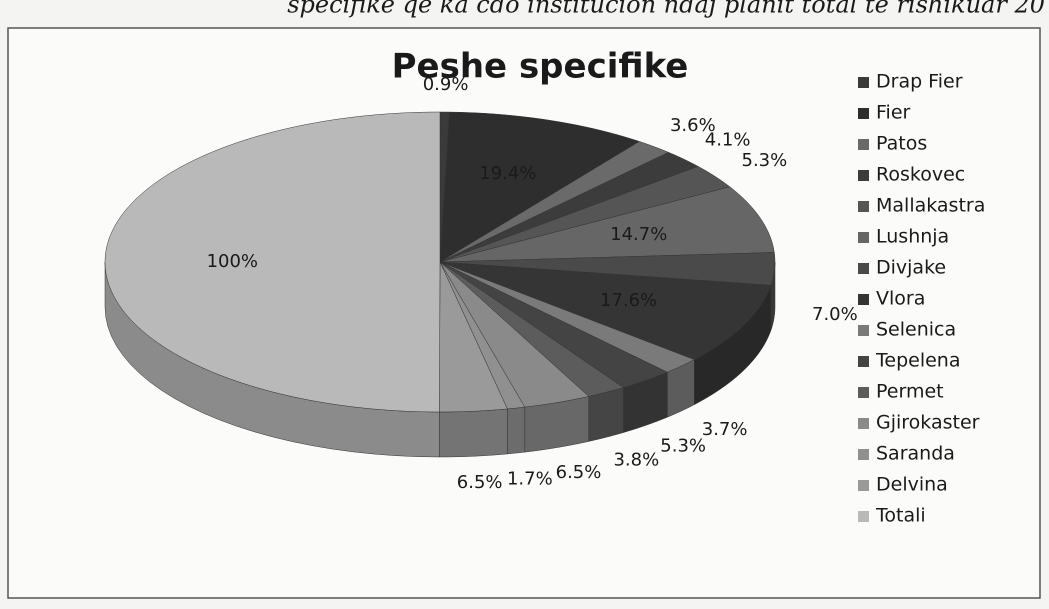 Image resolution: width=1049 pixels, height=609 pixels. Describe the element at coordinates (530, 478) in the screenshot. I see `data-label: 1.7%` at that location.